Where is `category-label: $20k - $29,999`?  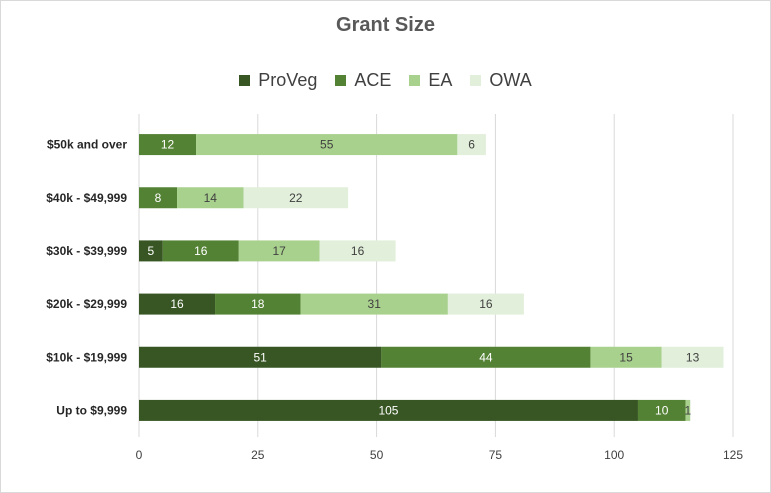 category-label: $20k - $29,999 is located at coordinates (86, 304).